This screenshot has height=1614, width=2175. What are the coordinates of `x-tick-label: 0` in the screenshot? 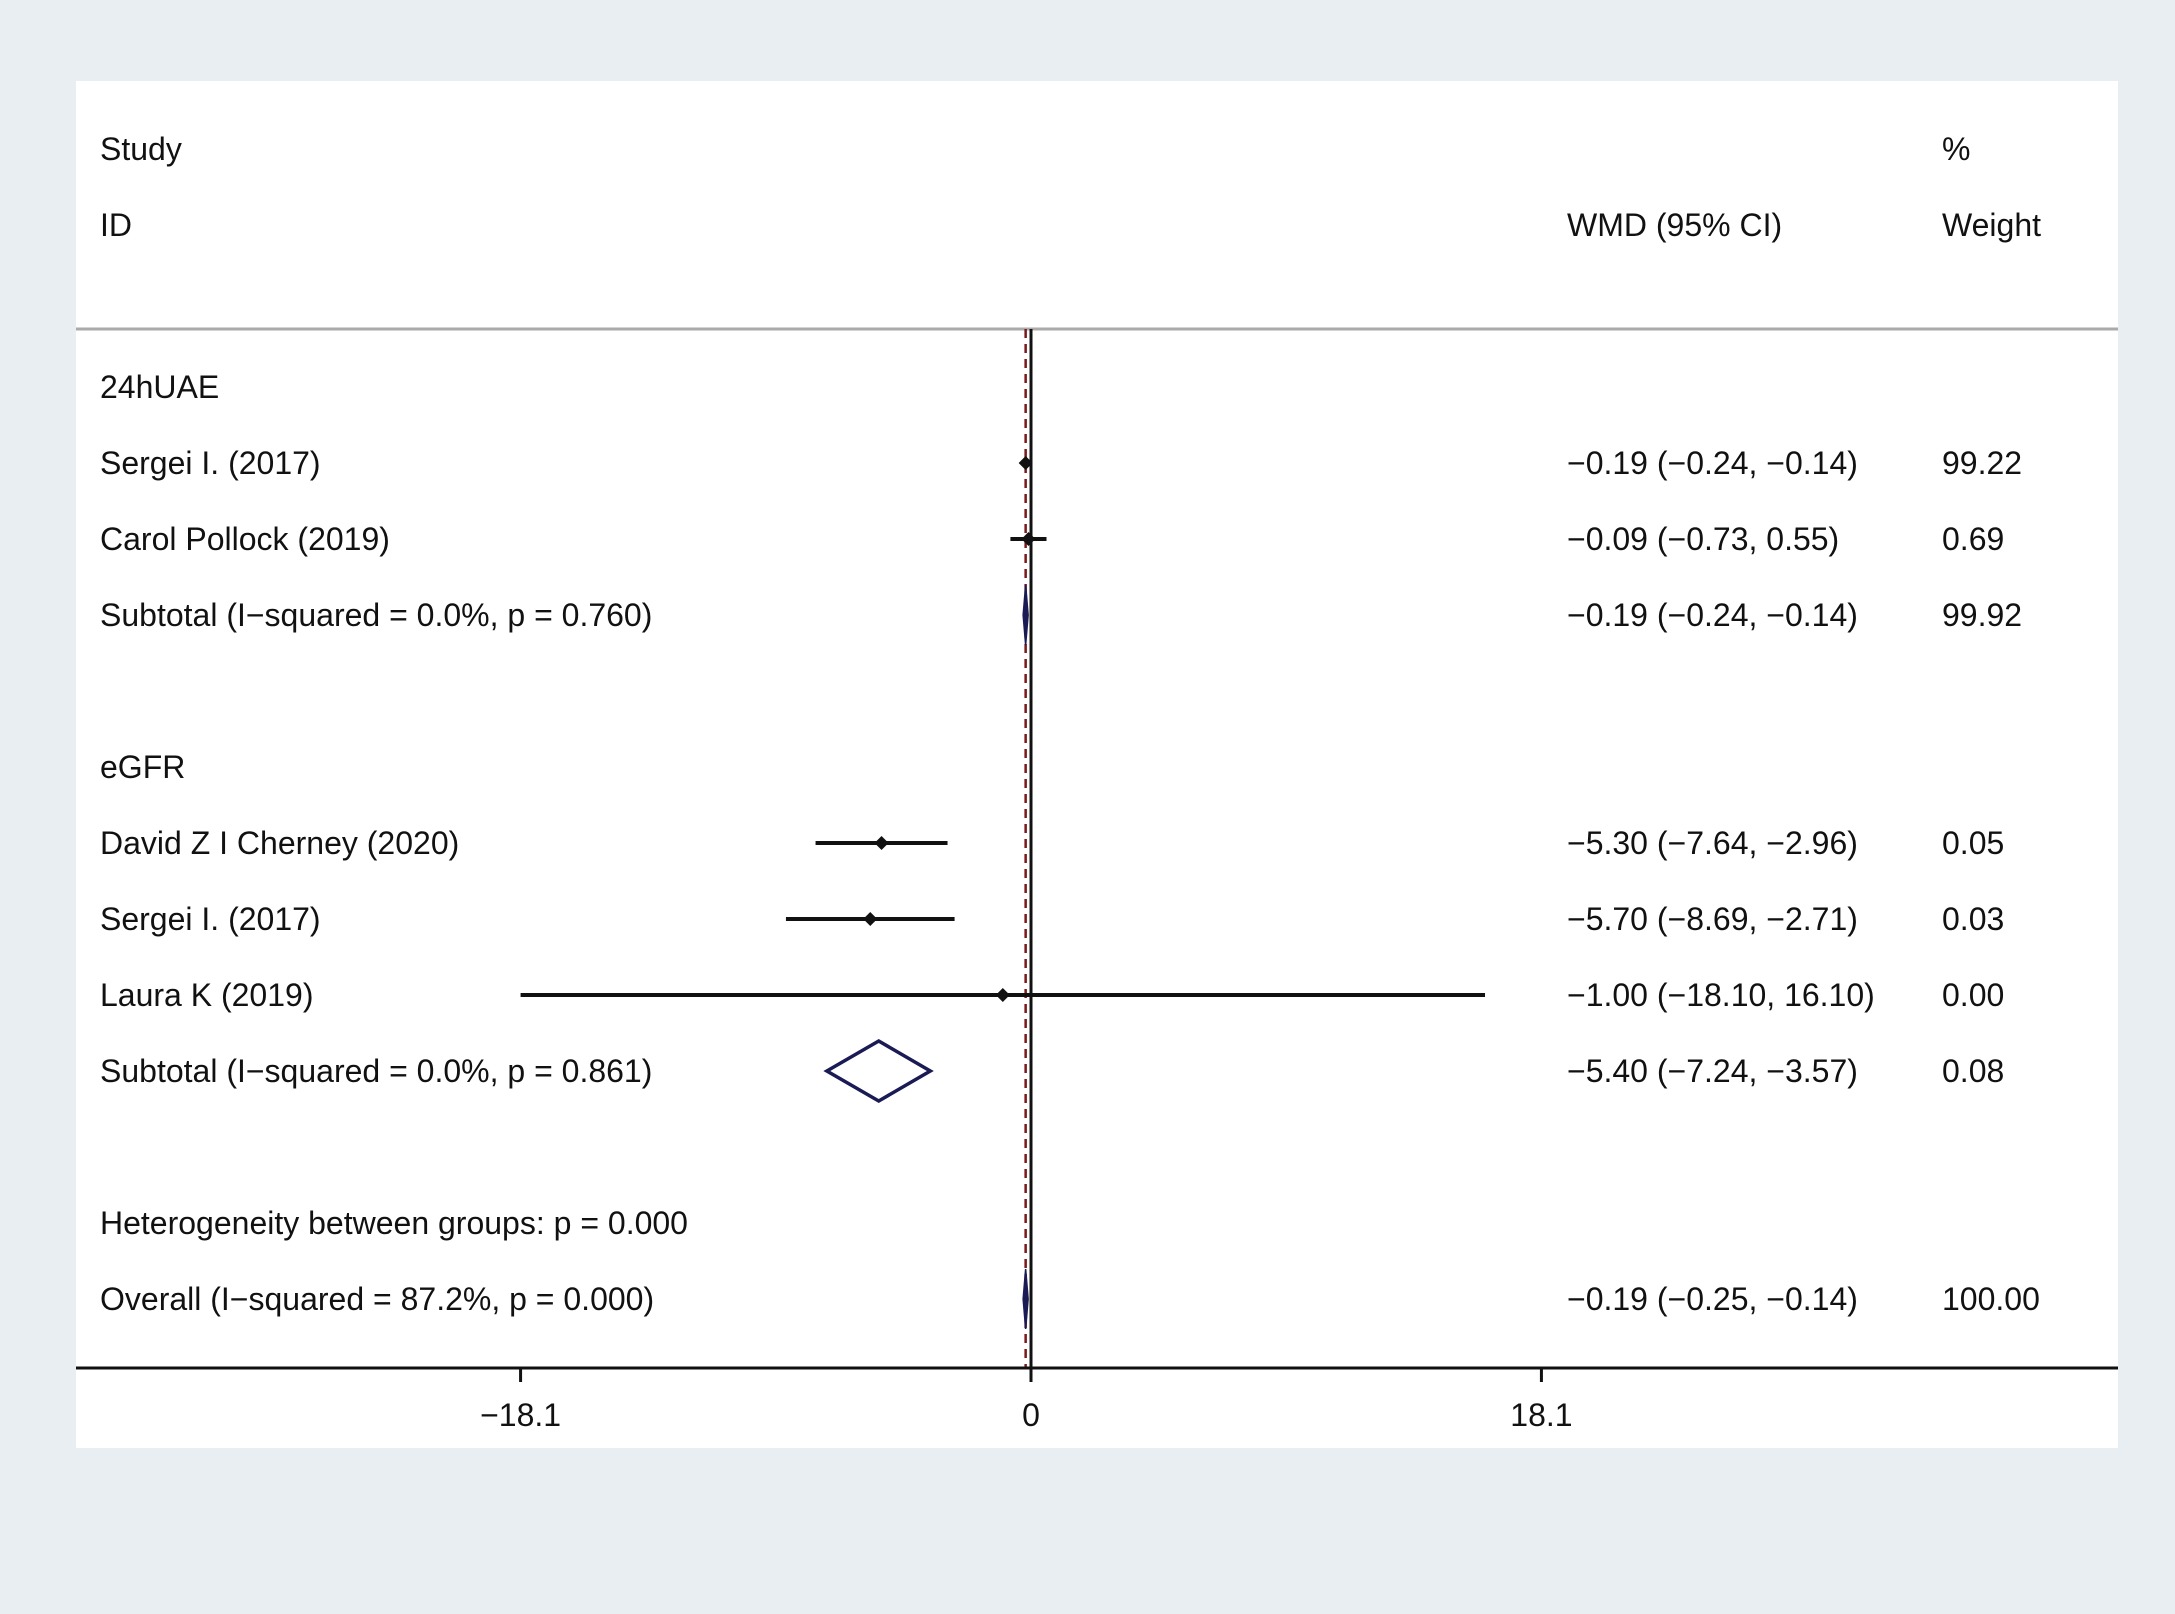 It's located at (1031, 1415).